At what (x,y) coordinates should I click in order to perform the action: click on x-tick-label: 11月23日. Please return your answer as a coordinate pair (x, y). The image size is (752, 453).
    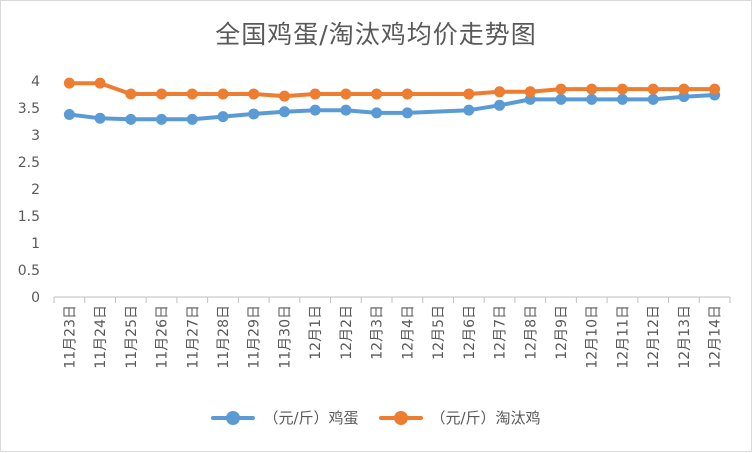
    Looking at the image, I should click on (70, 337).